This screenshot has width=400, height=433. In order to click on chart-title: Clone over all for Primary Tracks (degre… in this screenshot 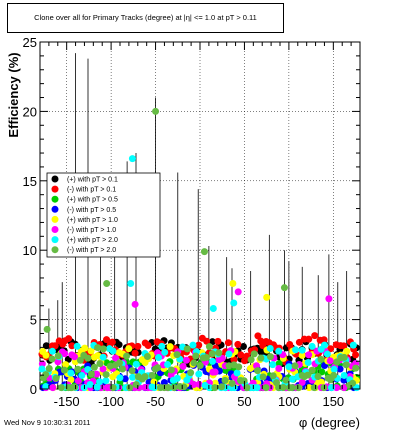, I will do `click(145, 18)`.